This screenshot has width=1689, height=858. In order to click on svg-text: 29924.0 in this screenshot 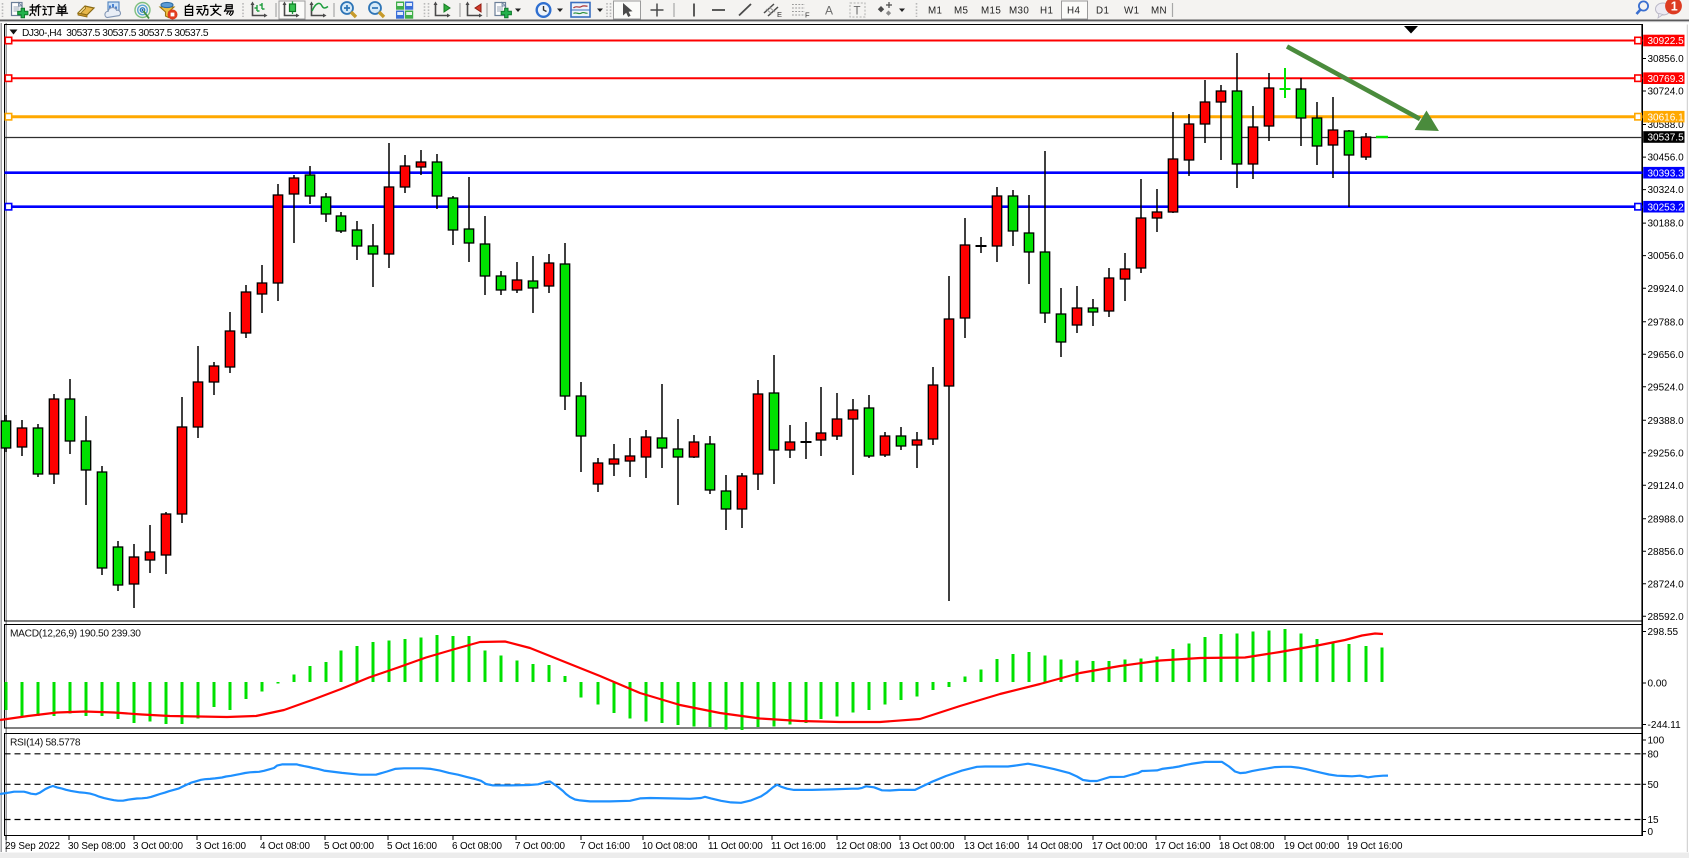, I will do `click(1666, 289)`.